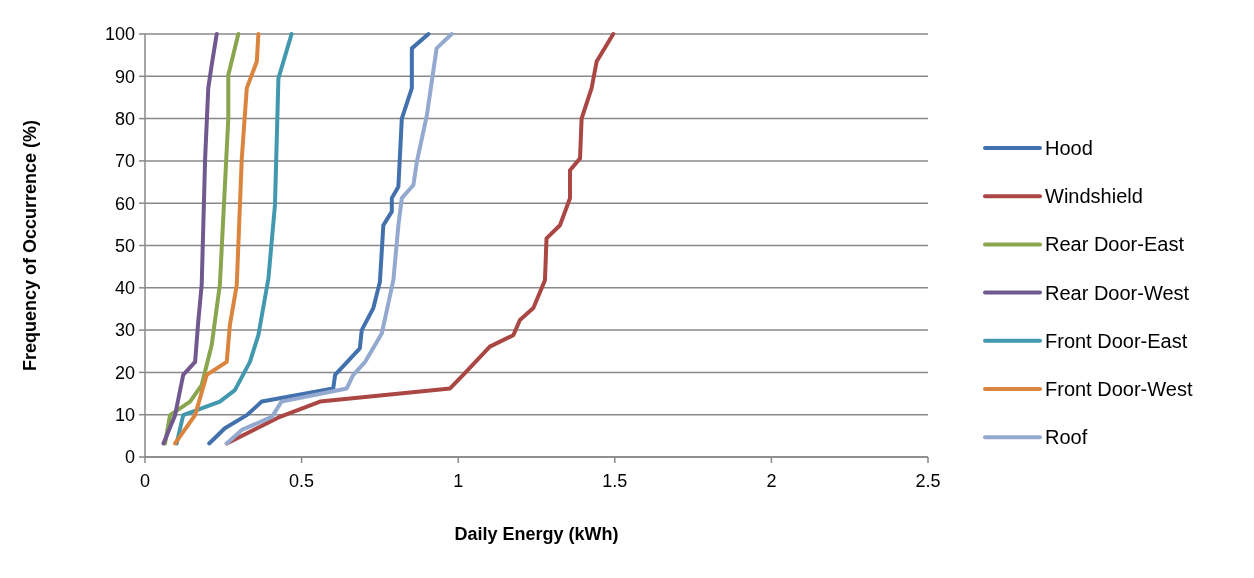 Image resolution: width=1254 pixels, height=578 pixels. I want to click on legend-label: Front Door-East, so click(1116, 340).